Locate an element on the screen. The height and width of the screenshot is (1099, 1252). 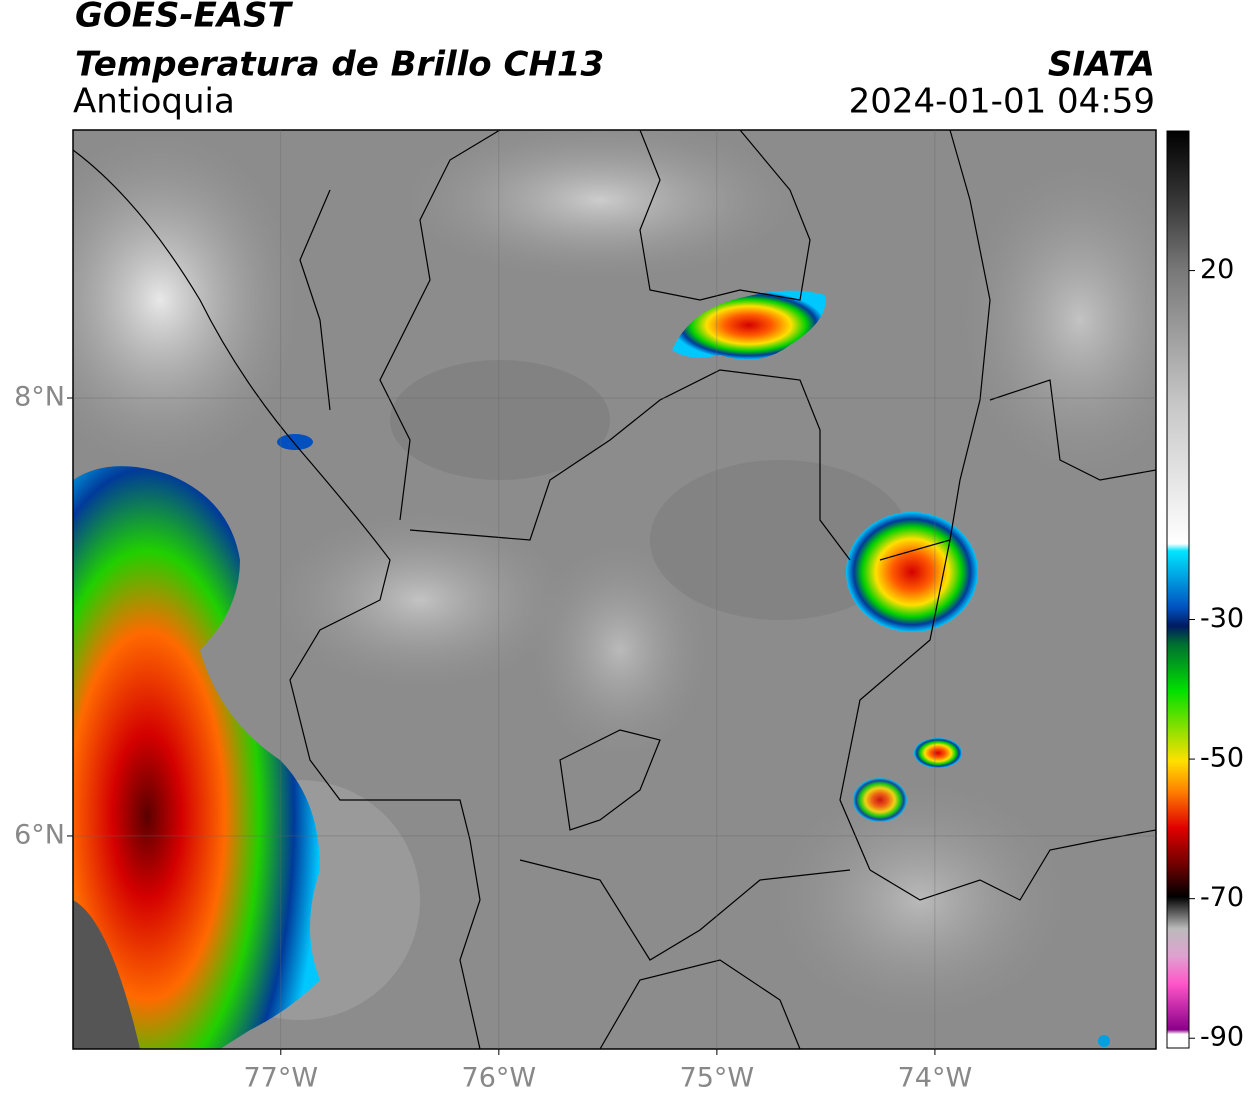
colorbar-label: -50 is located at coordinates (1222, 758).